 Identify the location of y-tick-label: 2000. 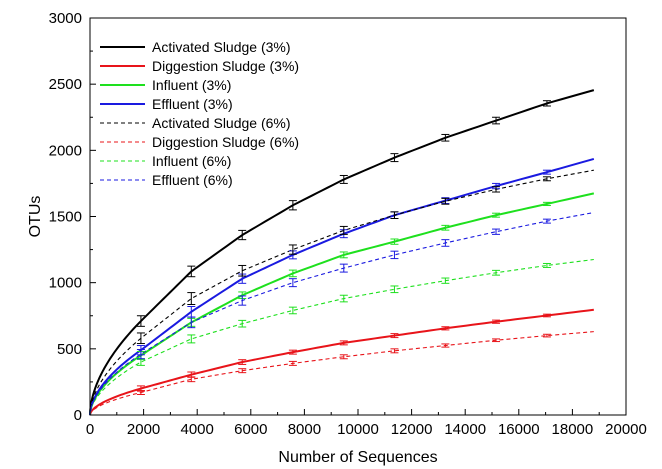
(65, 150).